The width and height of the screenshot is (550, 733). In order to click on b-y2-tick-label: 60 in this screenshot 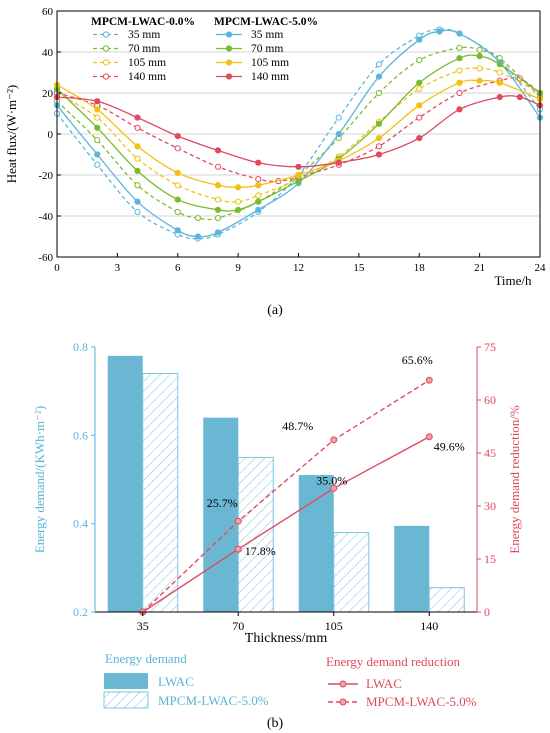, I will do `click(490, 400)`.